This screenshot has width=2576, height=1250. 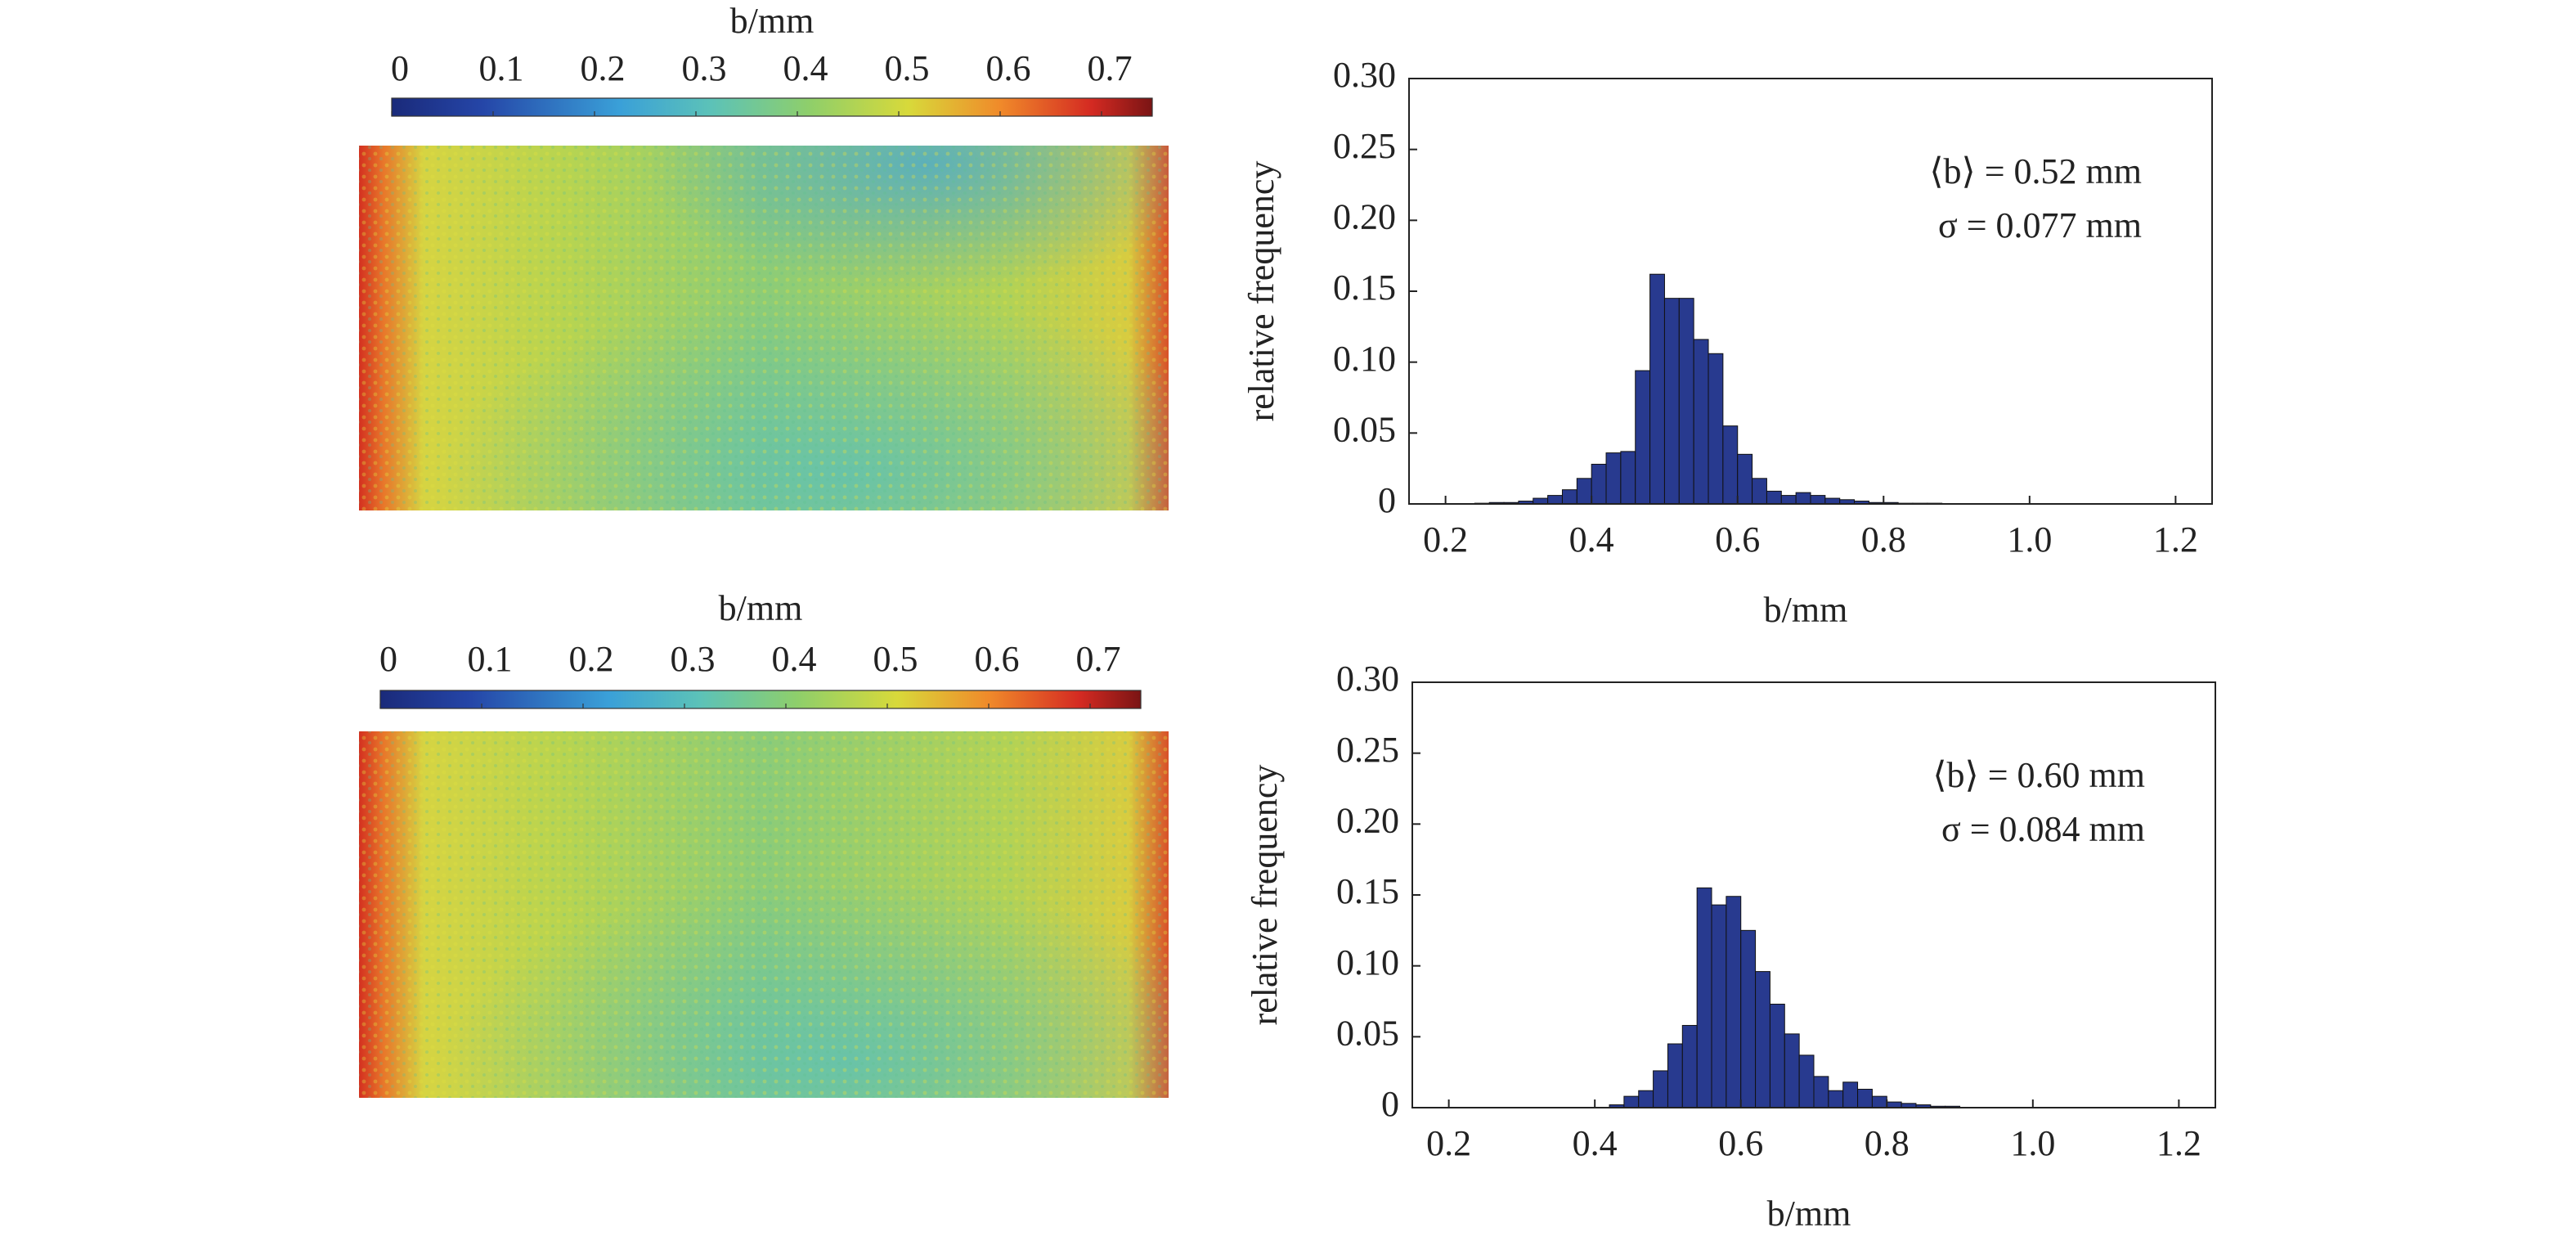 What do you see at coordinates (2043, 829) in the screenshot?
I see `annotation: σ = 0.084 mm` at bounding box center [2043, 829].